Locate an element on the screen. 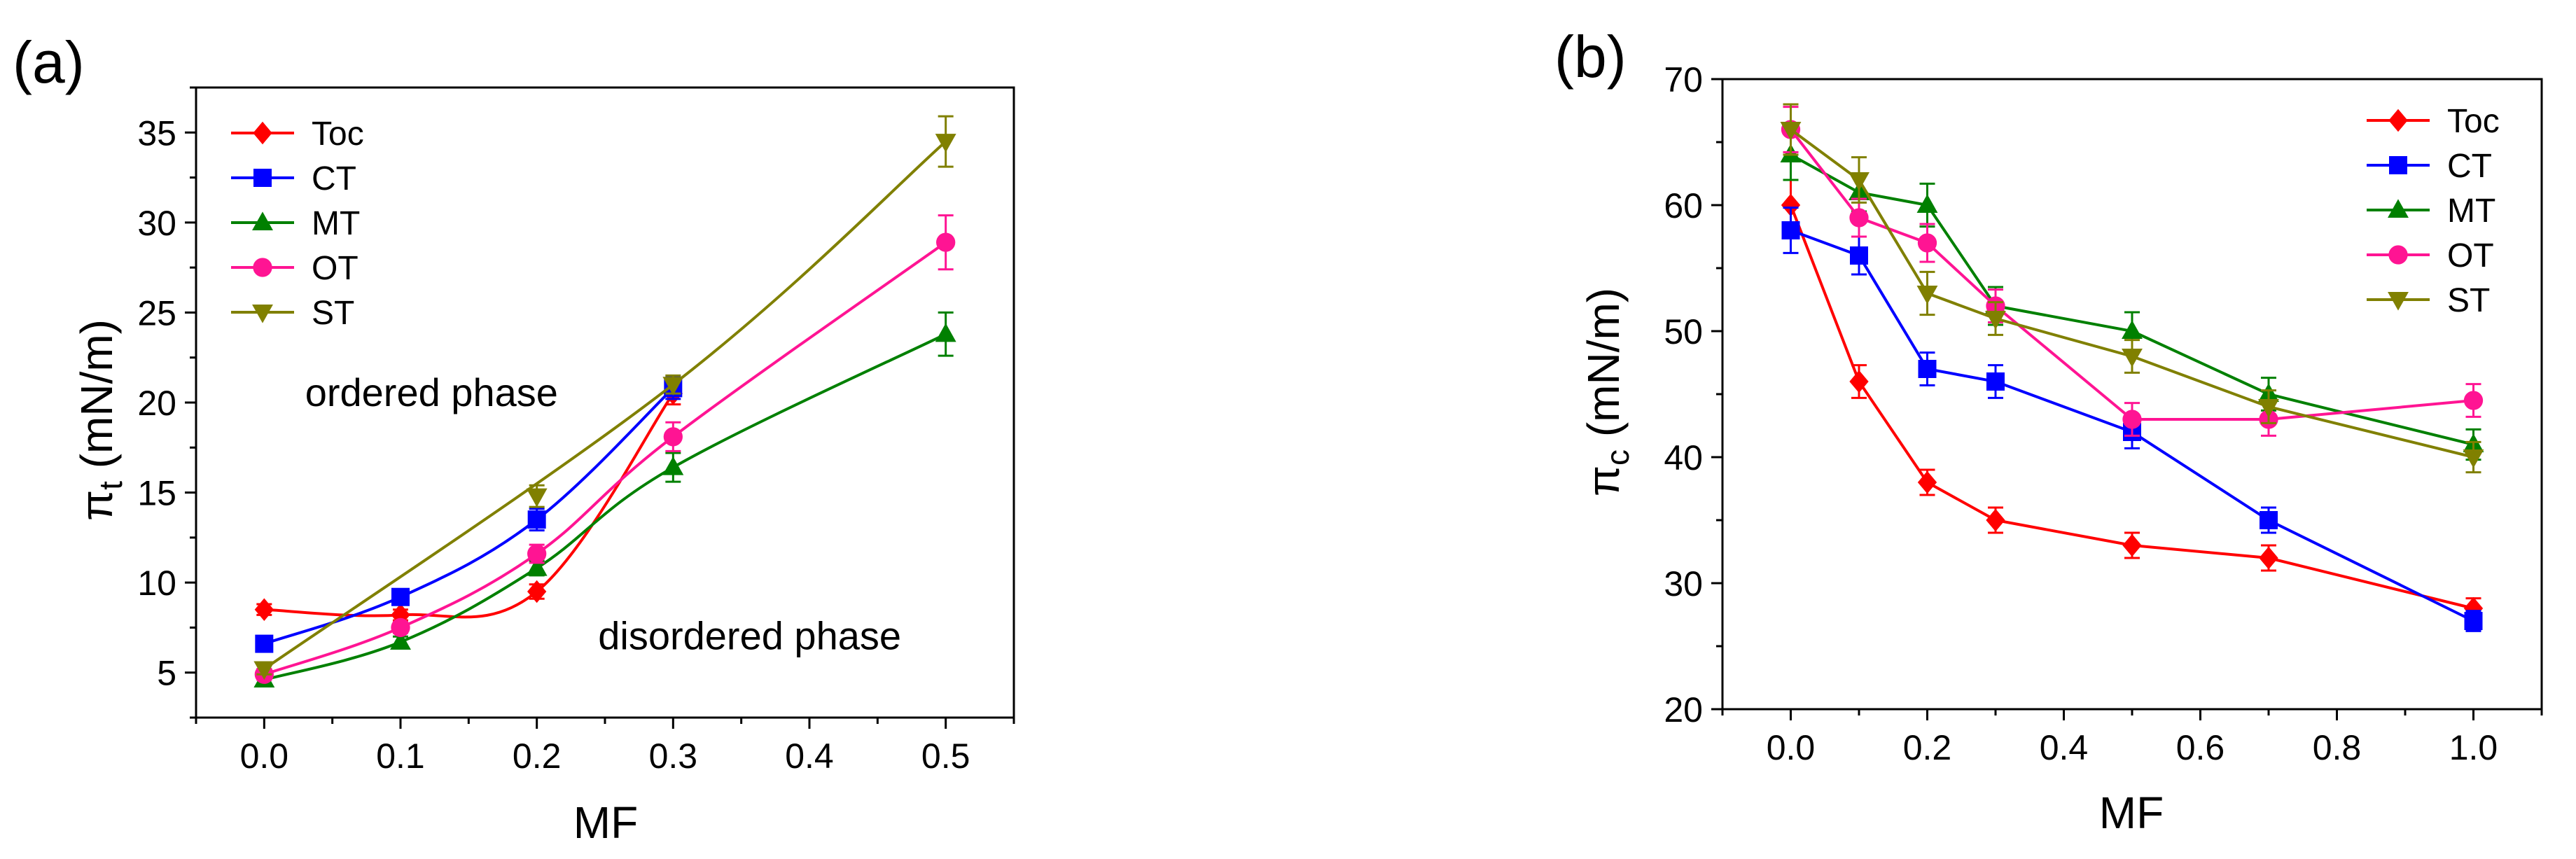 This screenshot has width=2576, height=859. x-tick-label: 1.0 is located at coordinates (2473, 747).